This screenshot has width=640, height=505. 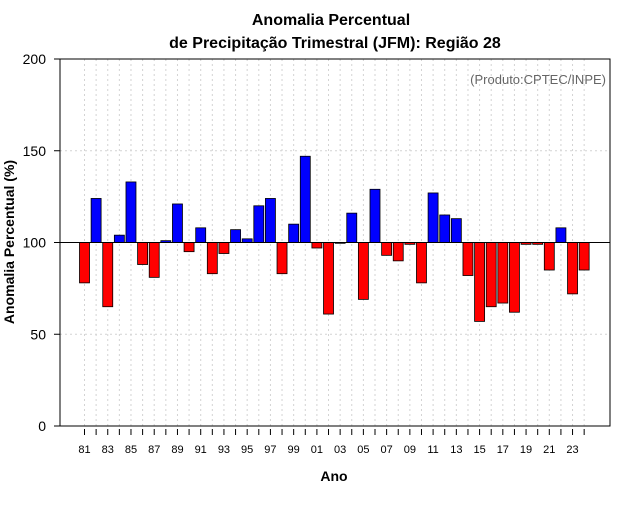 I want to click on x-tick-label: 91, so click(x=201, y=450).